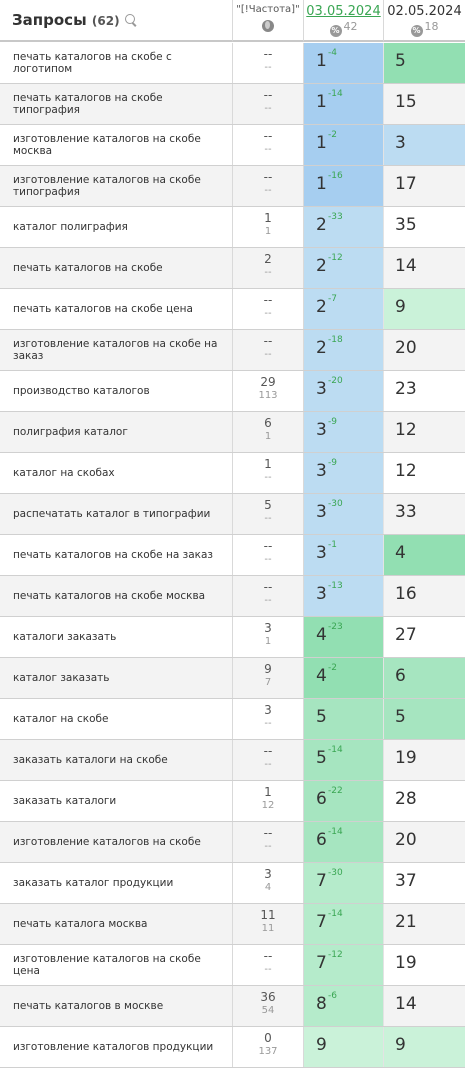  What do you see at coordinates (232, 637) in the screenshot?
I see `table-row: каталоги заказать 3 1 4 -23 27` at bounding box center [232, 637].